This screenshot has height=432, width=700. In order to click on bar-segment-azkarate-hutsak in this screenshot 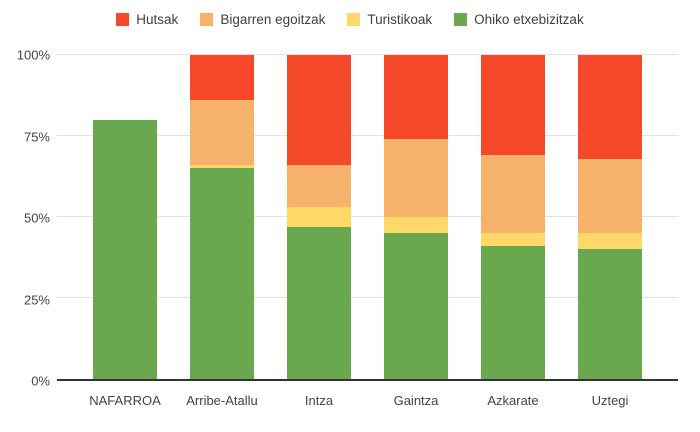, I will do `click(513, 105)`.